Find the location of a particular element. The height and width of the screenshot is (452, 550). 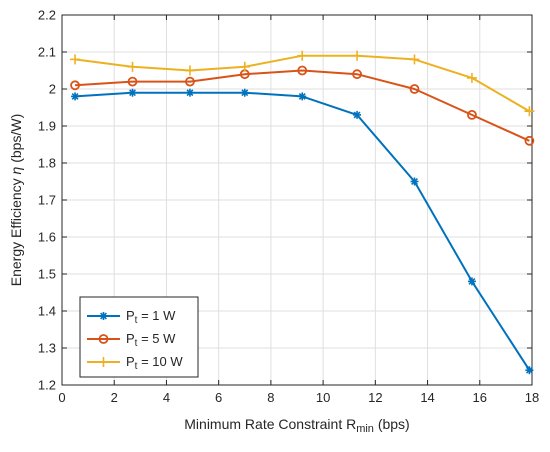

y-tick-label: 1.9 is located at coordinates (47, 126).